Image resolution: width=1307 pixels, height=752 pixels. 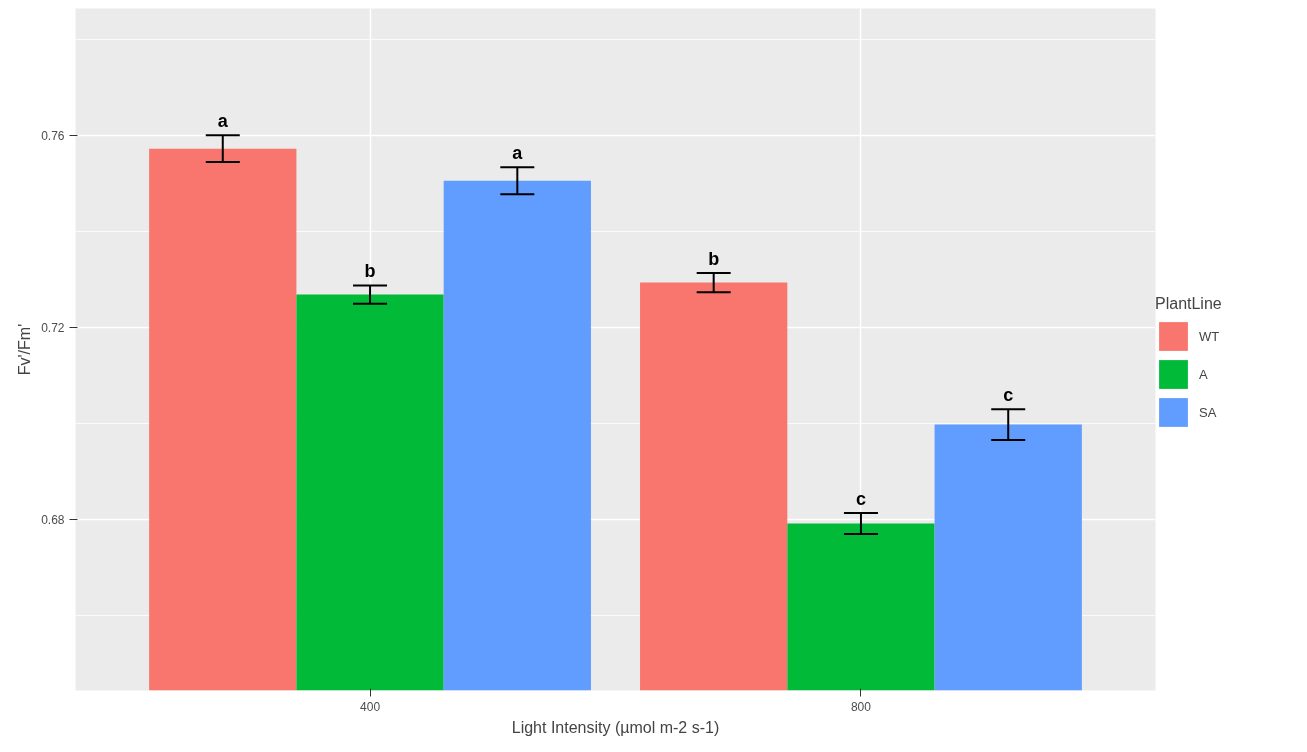 I want to click on y-tick-label: 0.76, so click(x=53, y=136).